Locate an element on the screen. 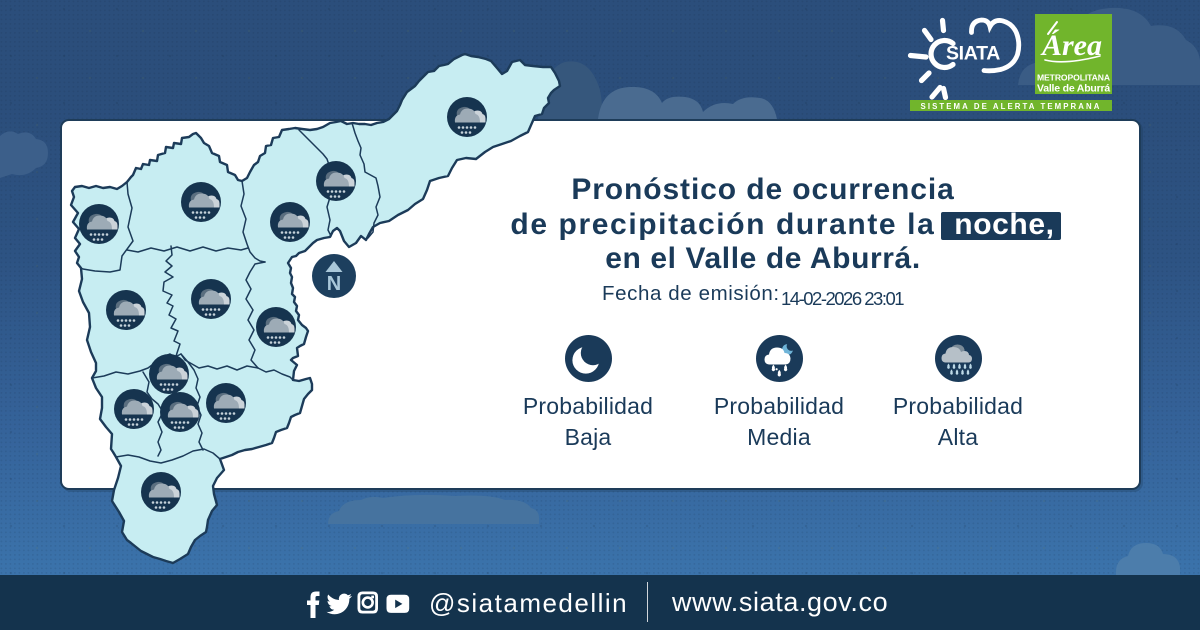 The width and height of the screenshot is (1200, 630). svg-text: N is located at coordinates (334, 284).